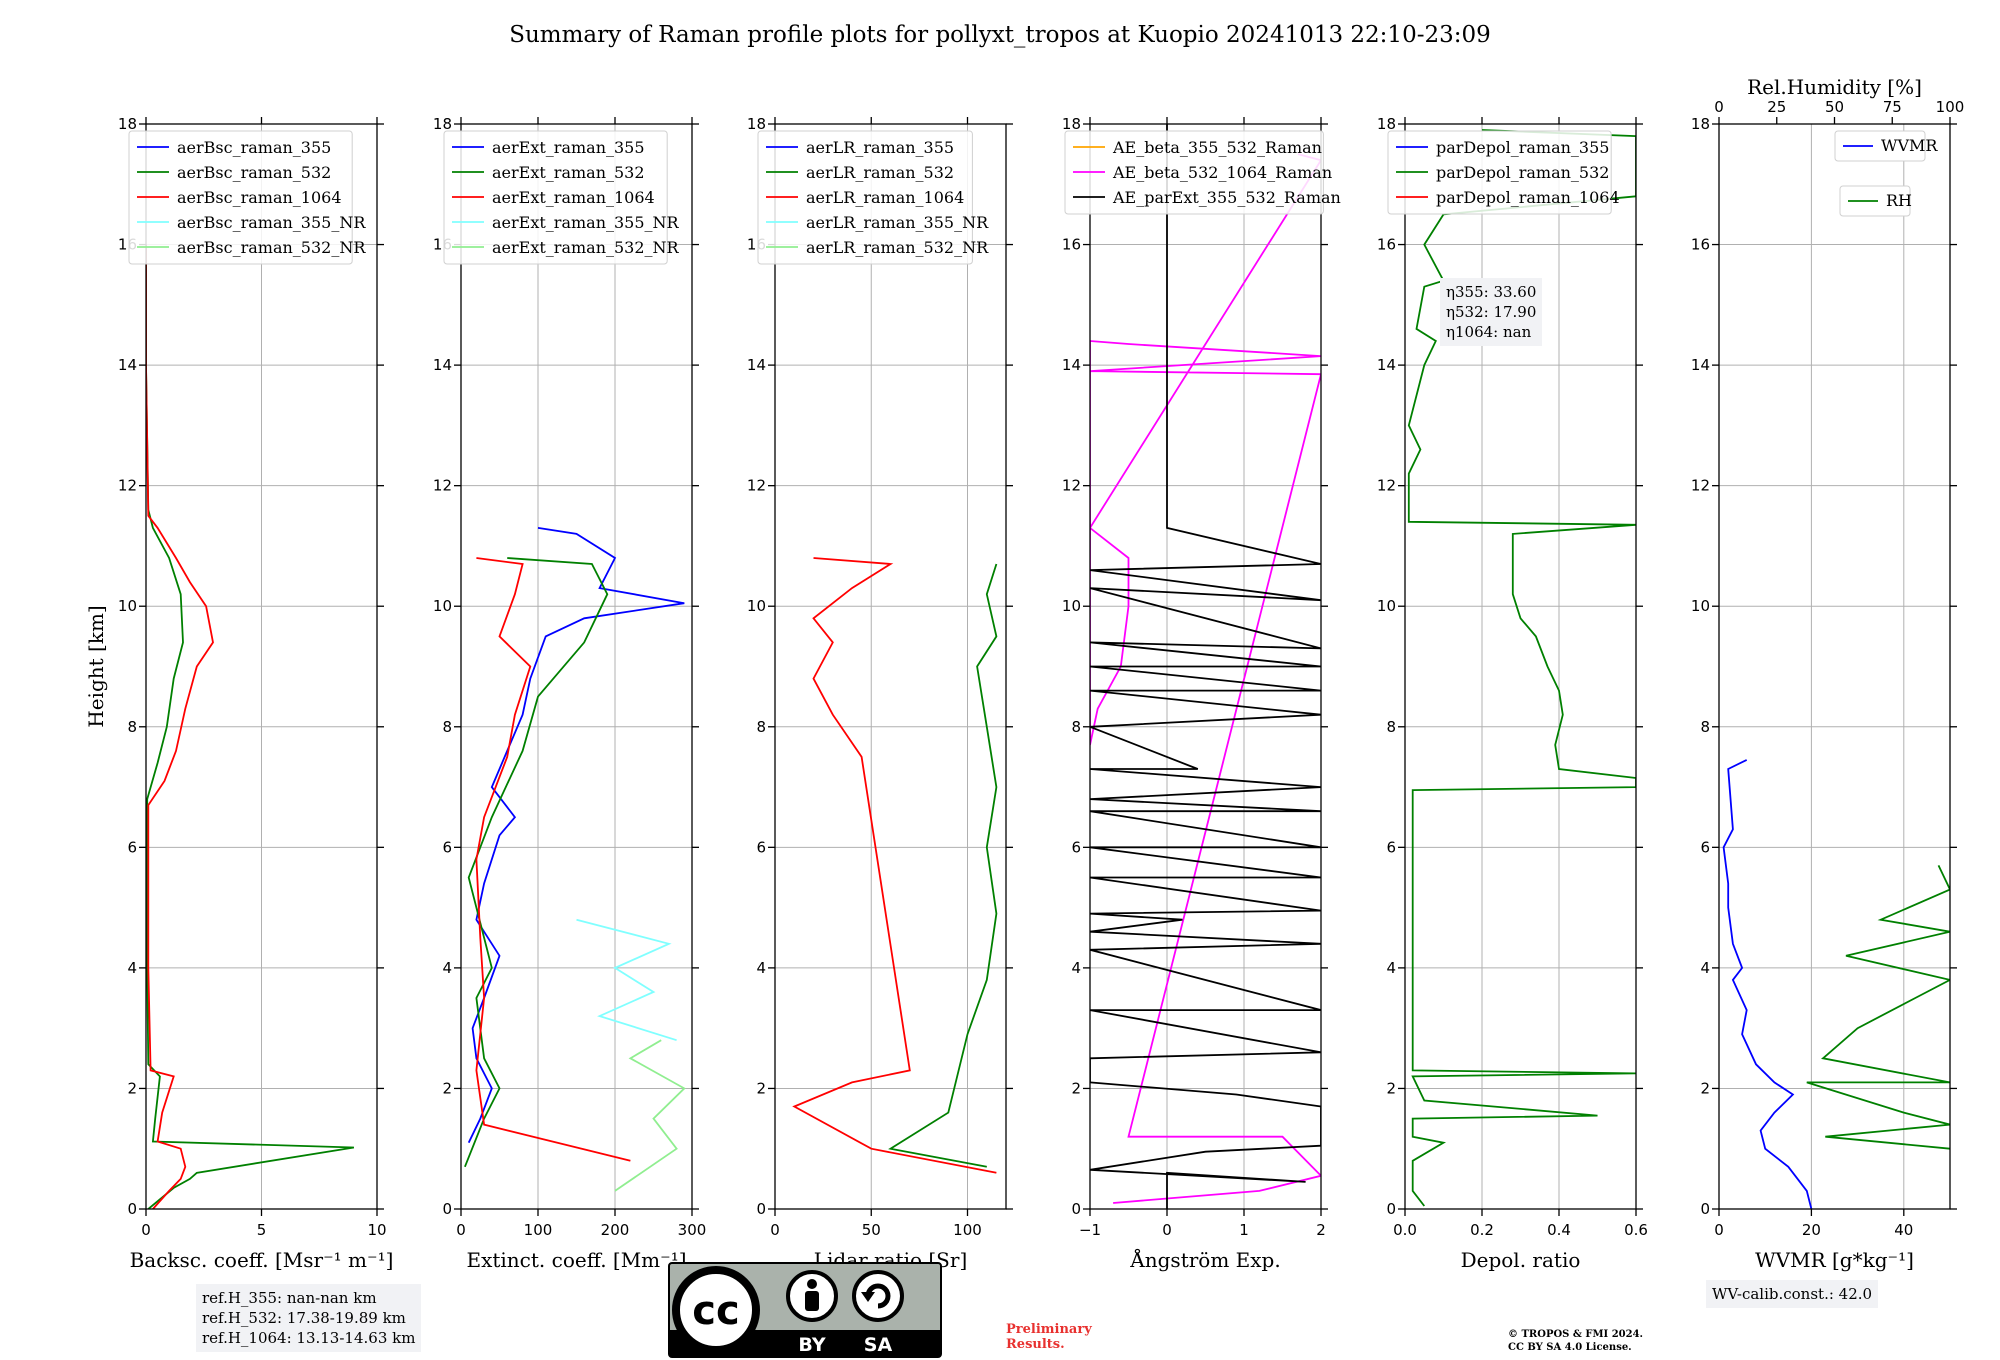  What do you see at coordinates (1834, 107) in the screenshot?
I see `top-x-tick-label: 50` at bounding box center [1834, 107].